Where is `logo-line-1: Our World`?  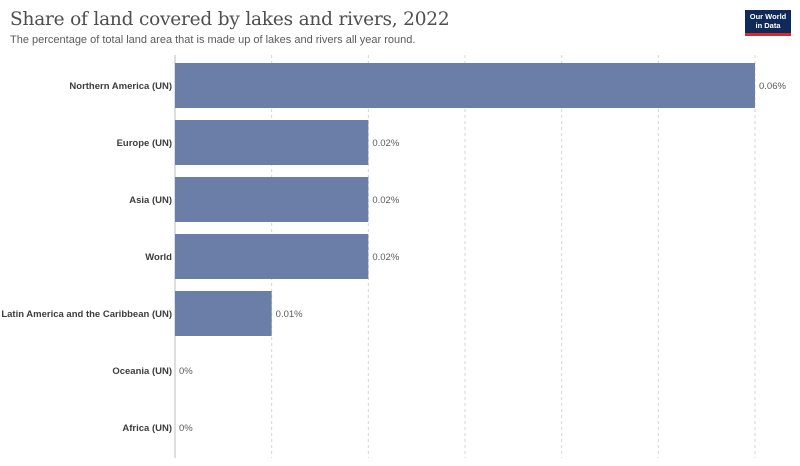
logo-line-1: Our World is located at coordinates (768, 16).